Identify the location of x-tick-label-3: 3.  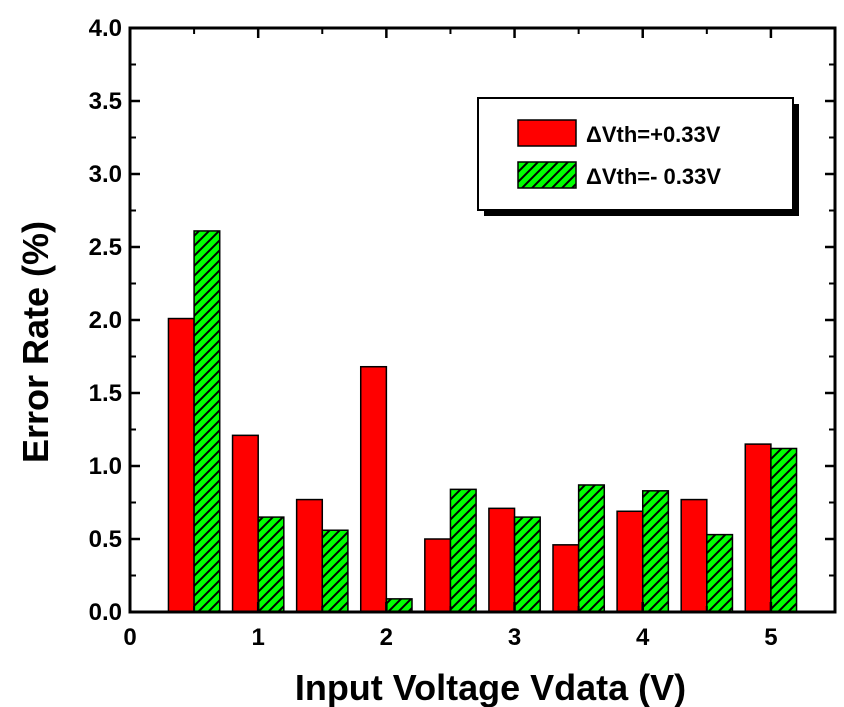
(514, 637).